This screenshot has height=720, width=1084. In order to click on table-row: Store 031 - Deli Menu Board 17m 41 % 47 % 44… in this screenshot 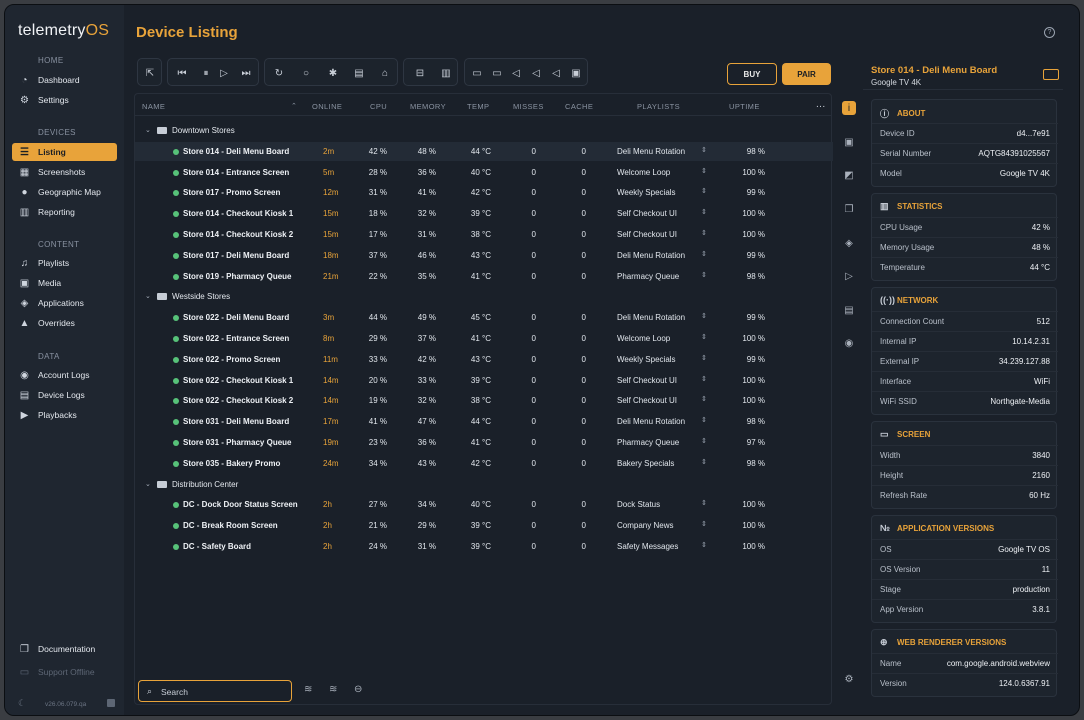, I will do `click(484, 421)`.